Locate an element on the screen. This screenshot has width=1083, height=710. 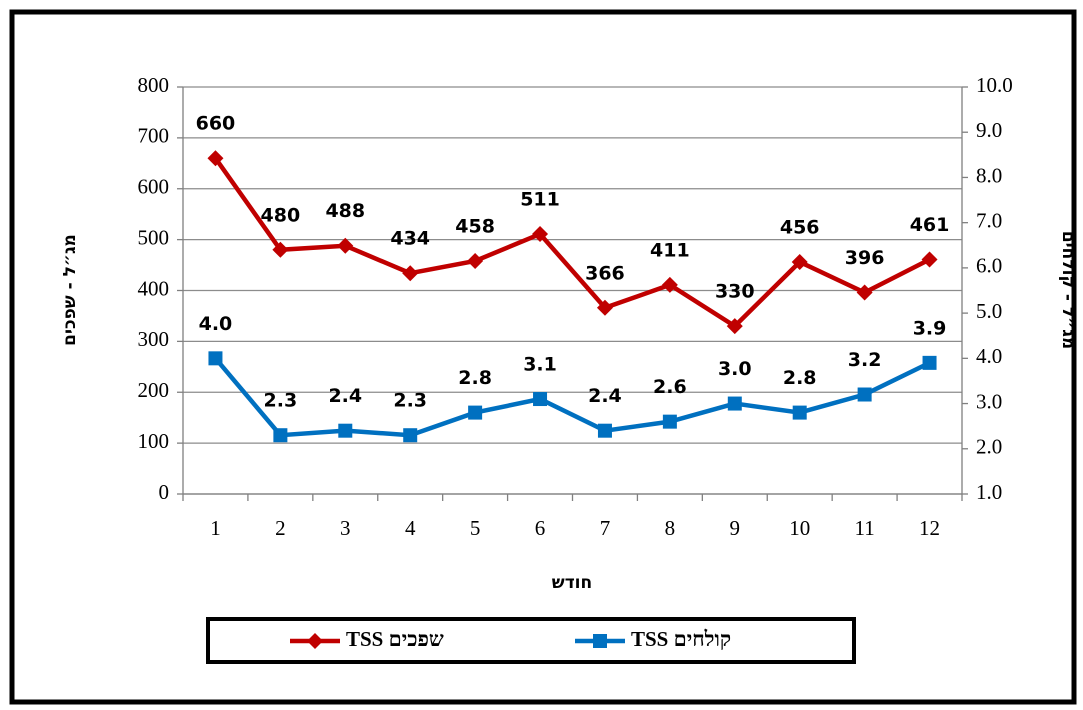
y2-tick-label: 1.0 is located at coordinates (989, 492).